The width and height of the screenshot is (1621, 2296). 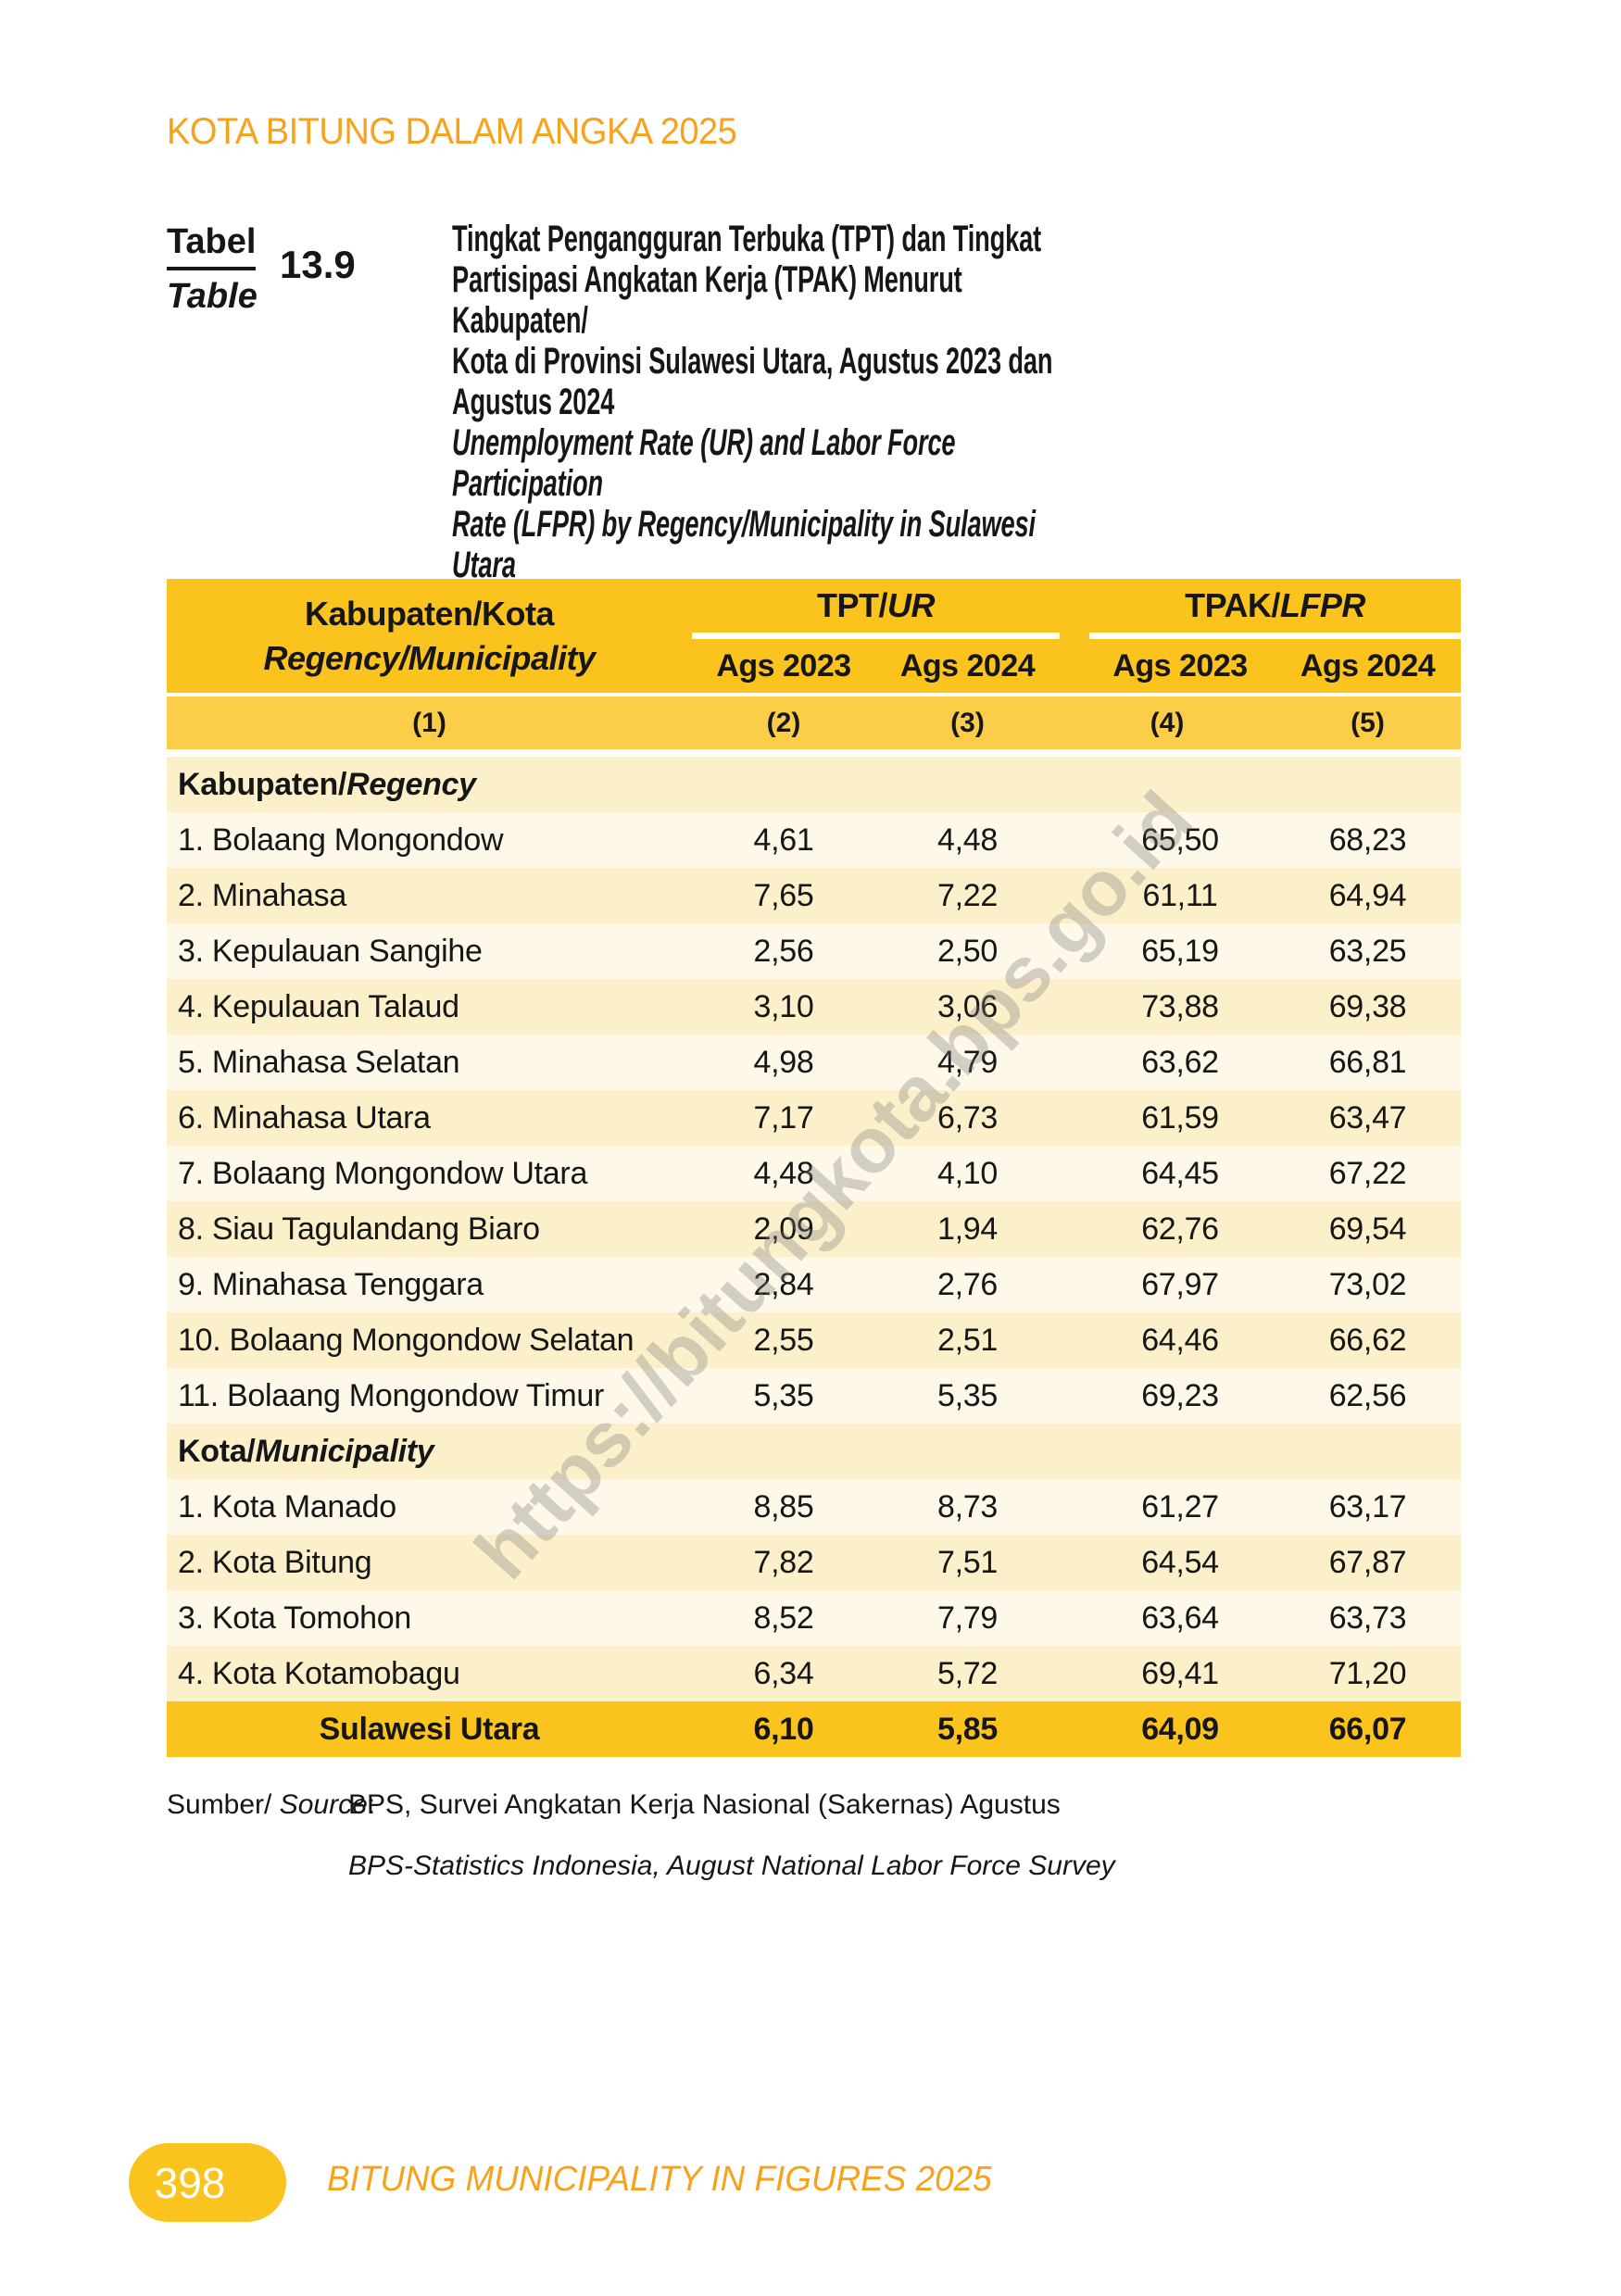 I want to click on value-cell: 7,65, so click(x=783, y=895).